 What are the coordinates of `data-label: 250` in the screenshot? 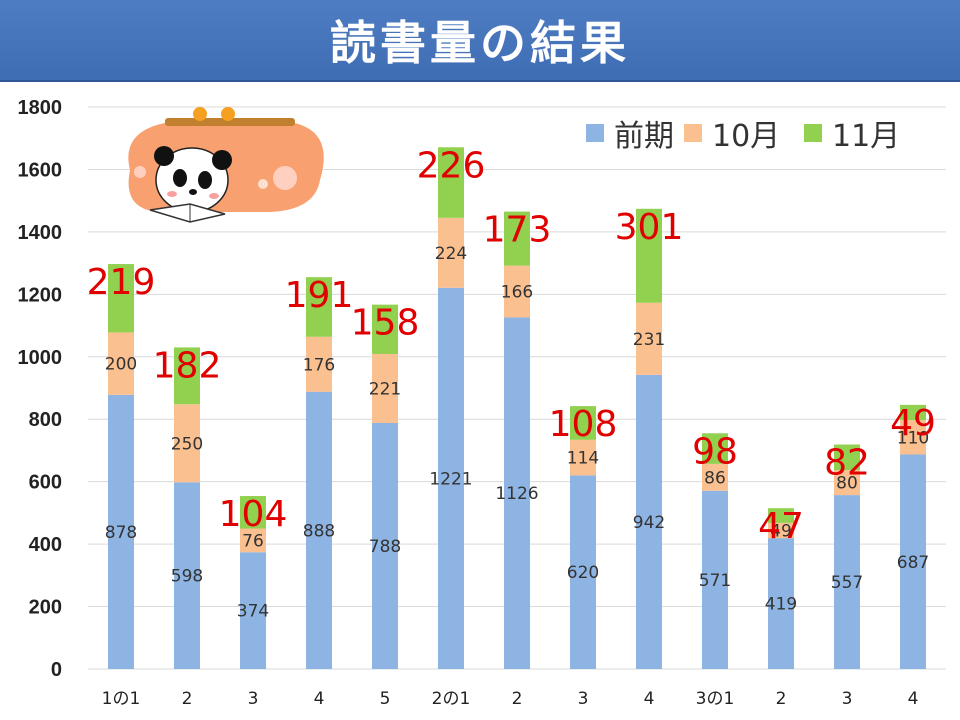 It's located at (187, 444).